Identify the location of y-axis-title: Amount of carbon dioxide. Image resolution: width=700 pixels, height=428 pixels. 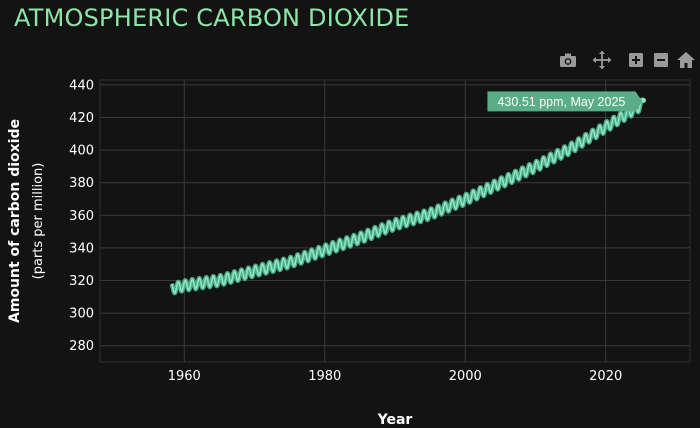
(15, 221).